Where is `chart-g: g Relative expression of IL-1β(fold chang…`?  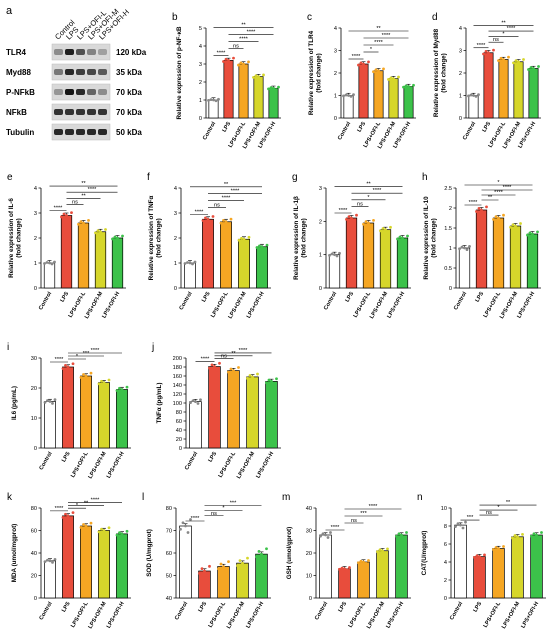
chart-g: g Relative expression of IL-1β(fold chang… is located at coordinates (351, 246).